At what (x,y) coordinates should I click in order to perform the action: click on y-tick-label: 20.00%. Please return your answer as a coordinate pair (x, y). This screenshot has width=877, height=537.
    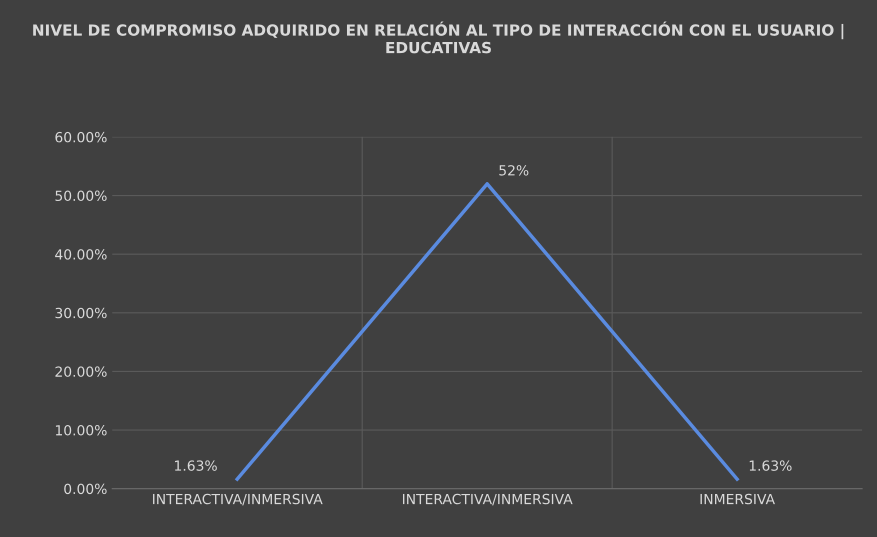
    Looking at the image, I should click on (81, 371).